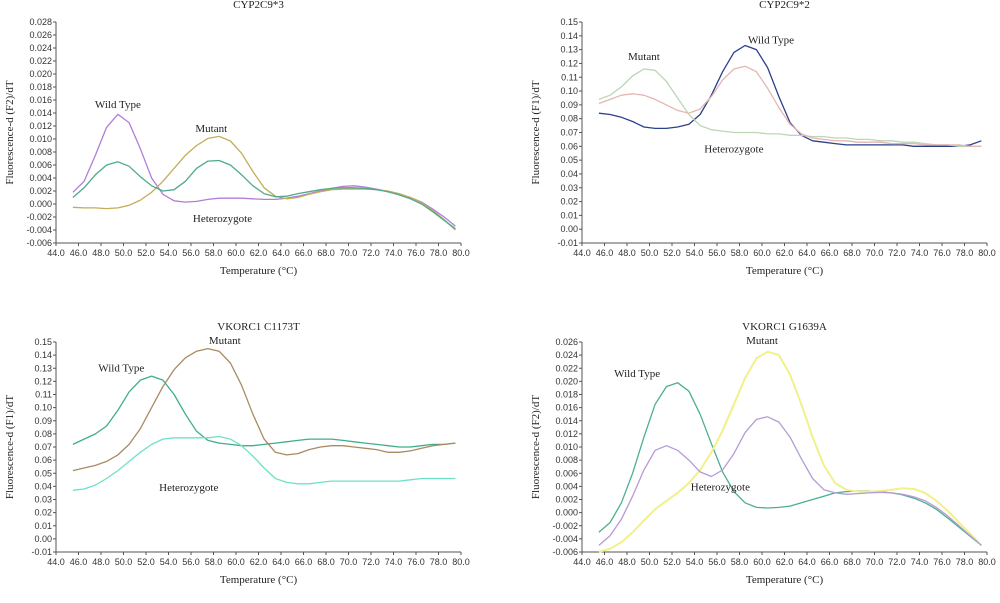 The width and height of the screenshot is (1000, 603). I want to click on y-tick-label: 0.008, so click(40, 152).